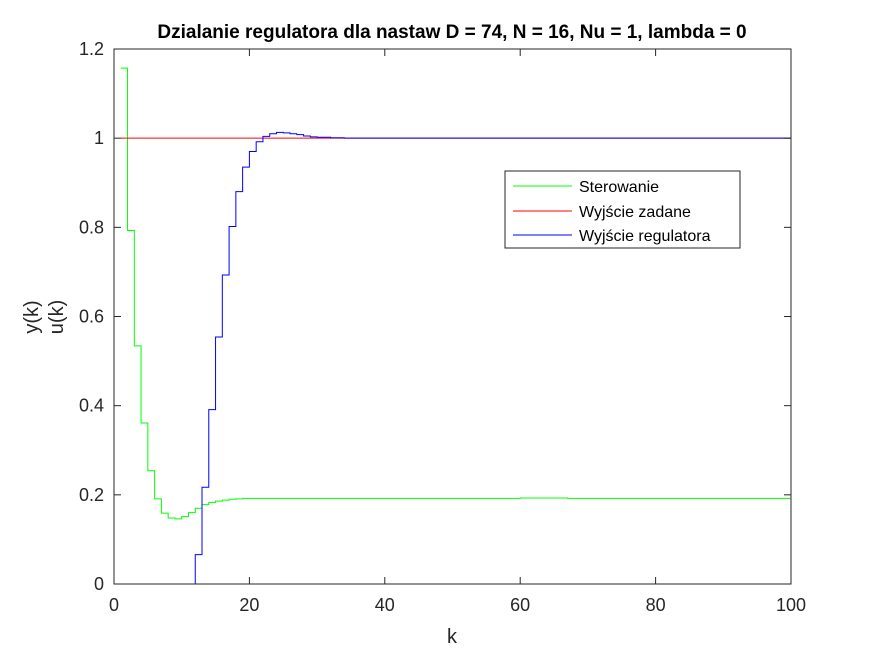 This screenshot has height=656, width=875. Describe the element at coordinates (91, 495) in the screenshot. I see `y-tick-label: 0.2` at that location.